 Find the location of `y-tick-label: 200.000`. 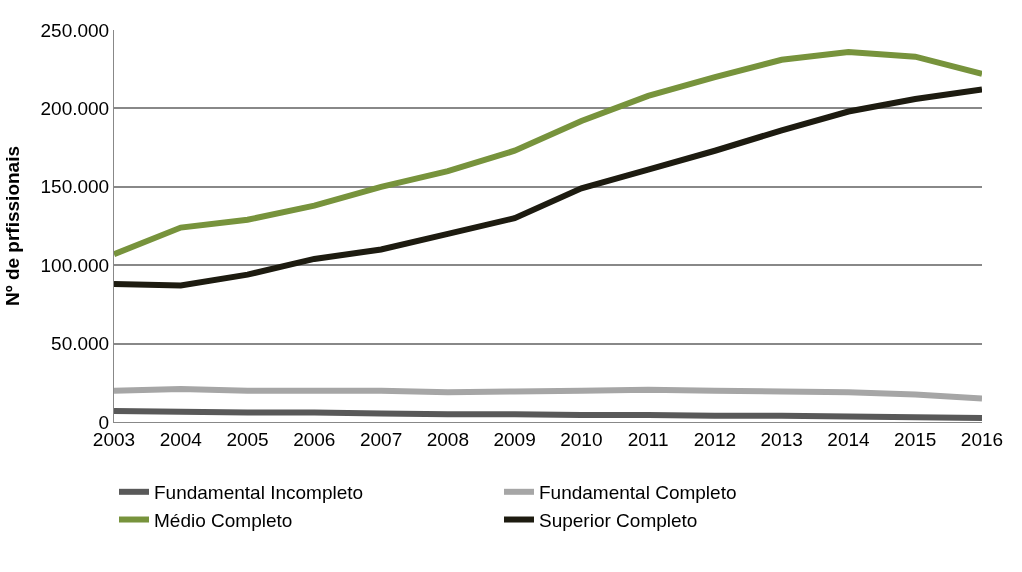

y-tick-label: 200.000 is located at coordinates (75, 109).